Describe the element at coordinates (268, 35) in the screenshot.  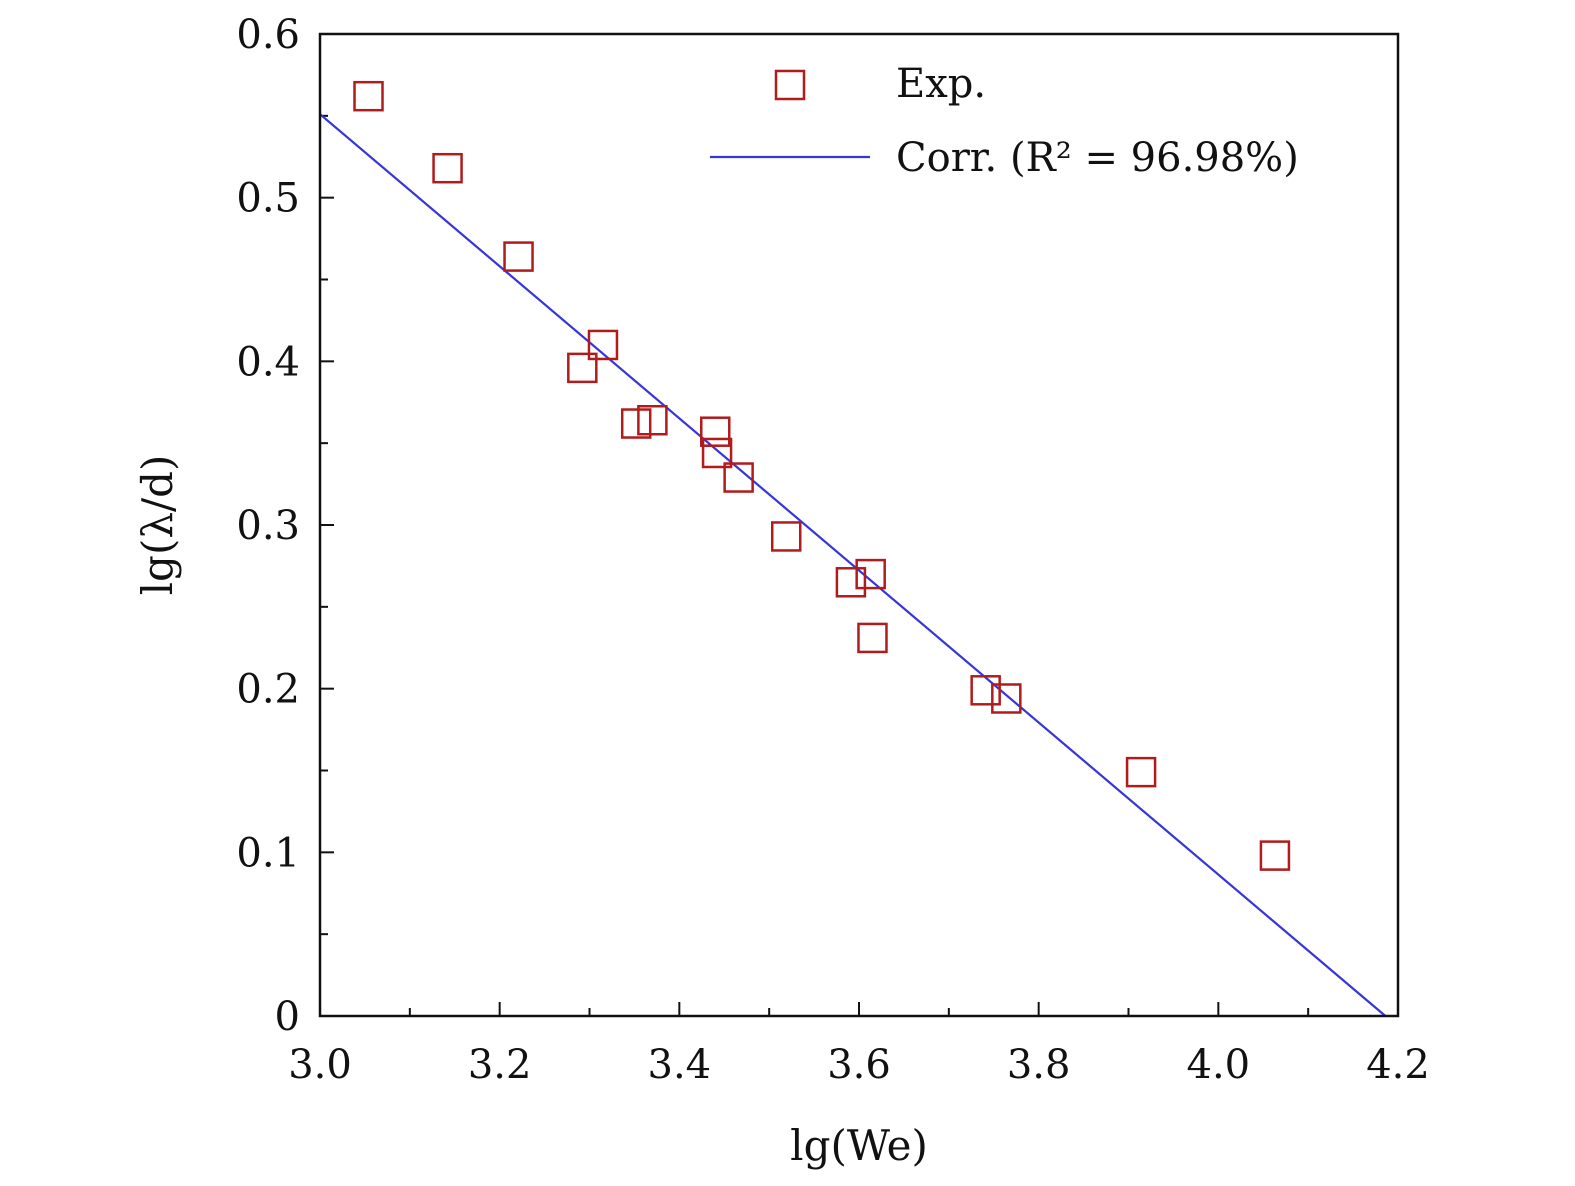
I see `y-tick-label: 0.6` at that location.